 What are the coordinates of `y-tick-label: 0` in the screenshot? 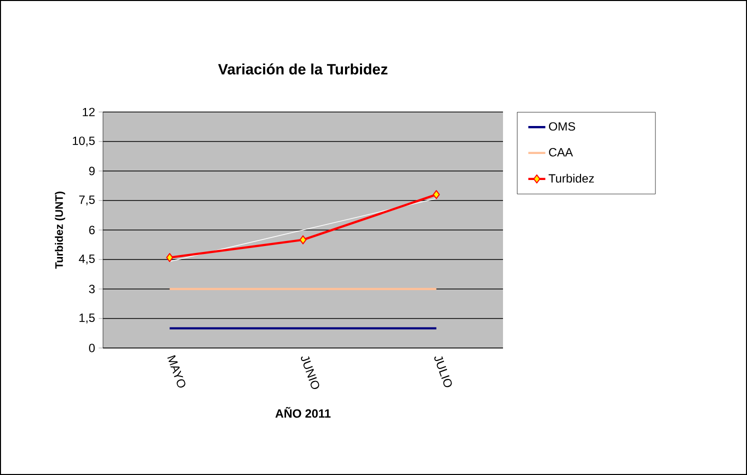 It's located at (92, 348).